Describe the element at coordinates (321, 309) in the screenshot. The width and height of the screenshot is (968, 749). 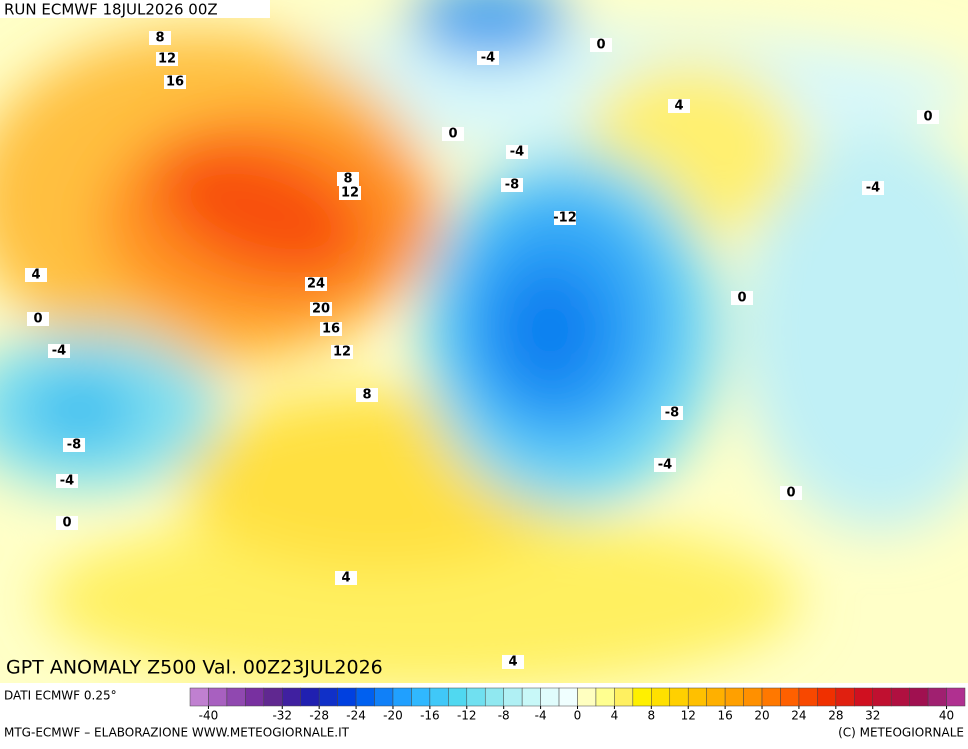
I see `contour-label: 20` at that location.